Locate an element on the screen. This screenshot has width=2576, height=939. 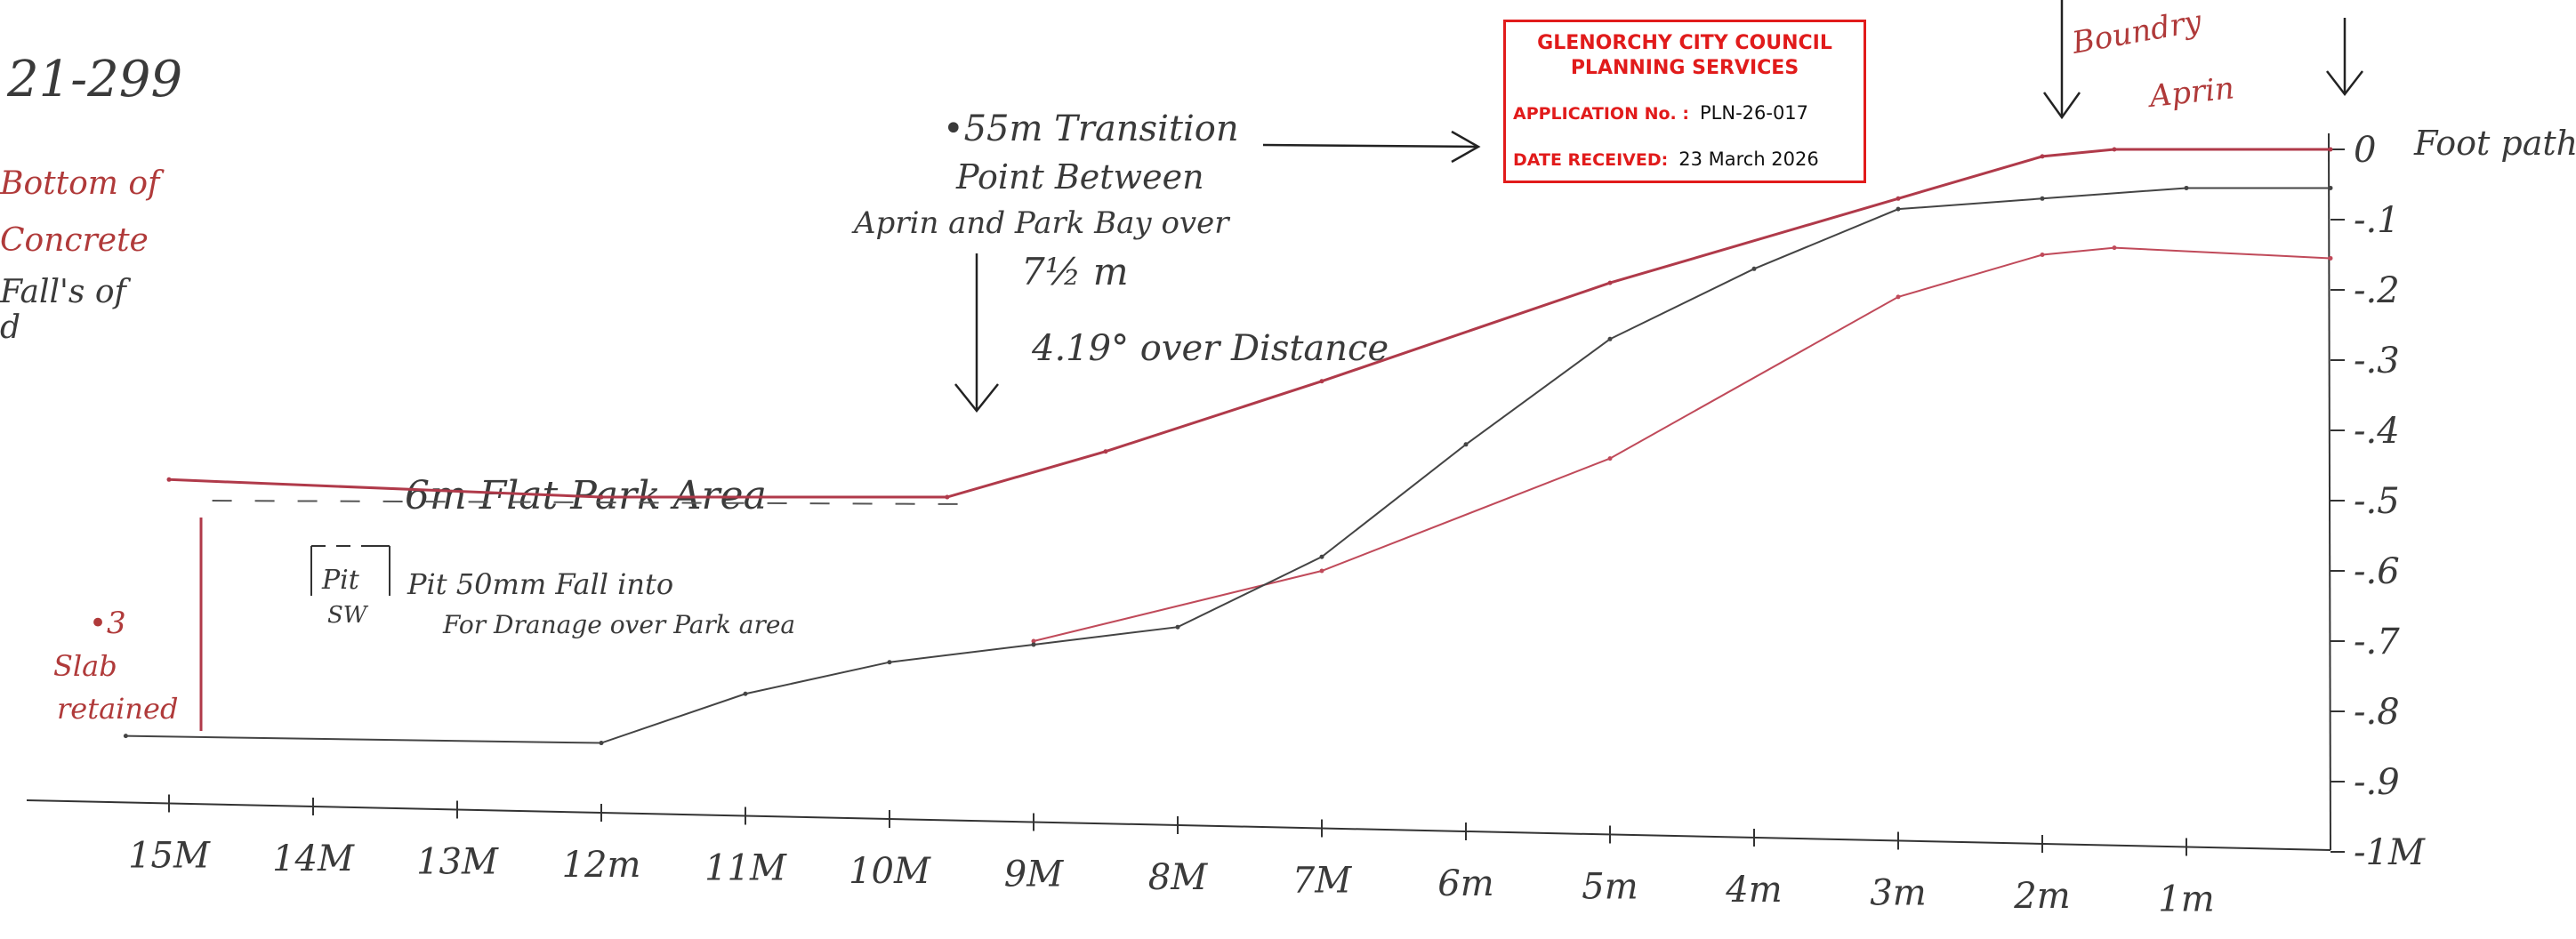
y-axis is located at coordinates (2329, 491).